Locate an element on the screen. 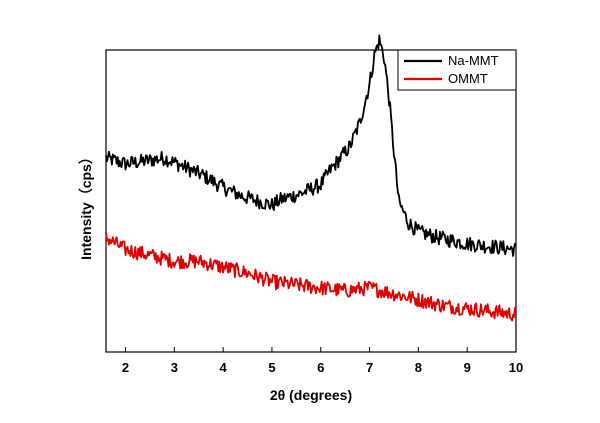 The image size is (600, 423). x-tick-label-10: 10 is located at coordinates (516, 367).